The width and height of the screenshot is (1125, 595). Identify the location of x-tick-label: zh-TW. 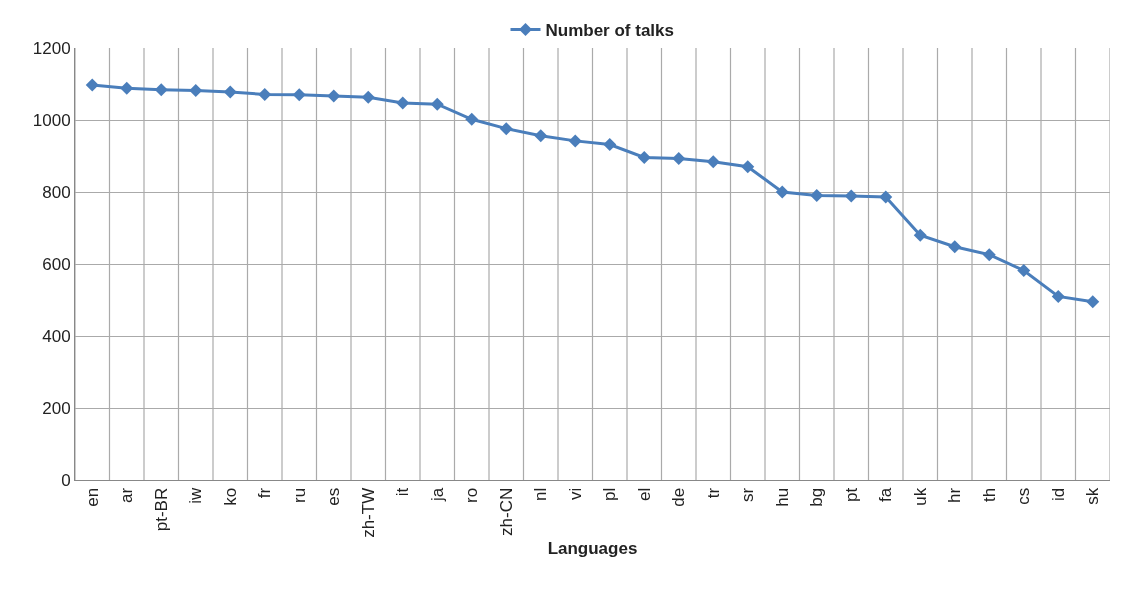
(368, 512).